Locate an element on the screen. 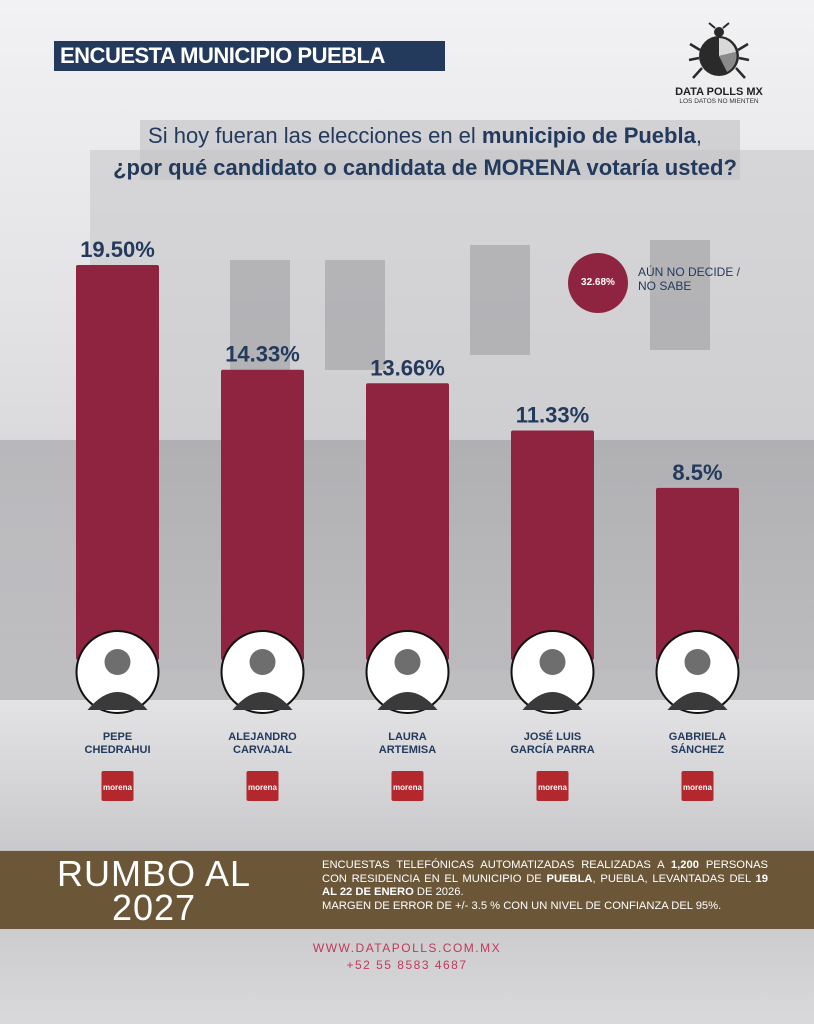  bar-value-label: 14.33% is located at coordinates (262, 354).